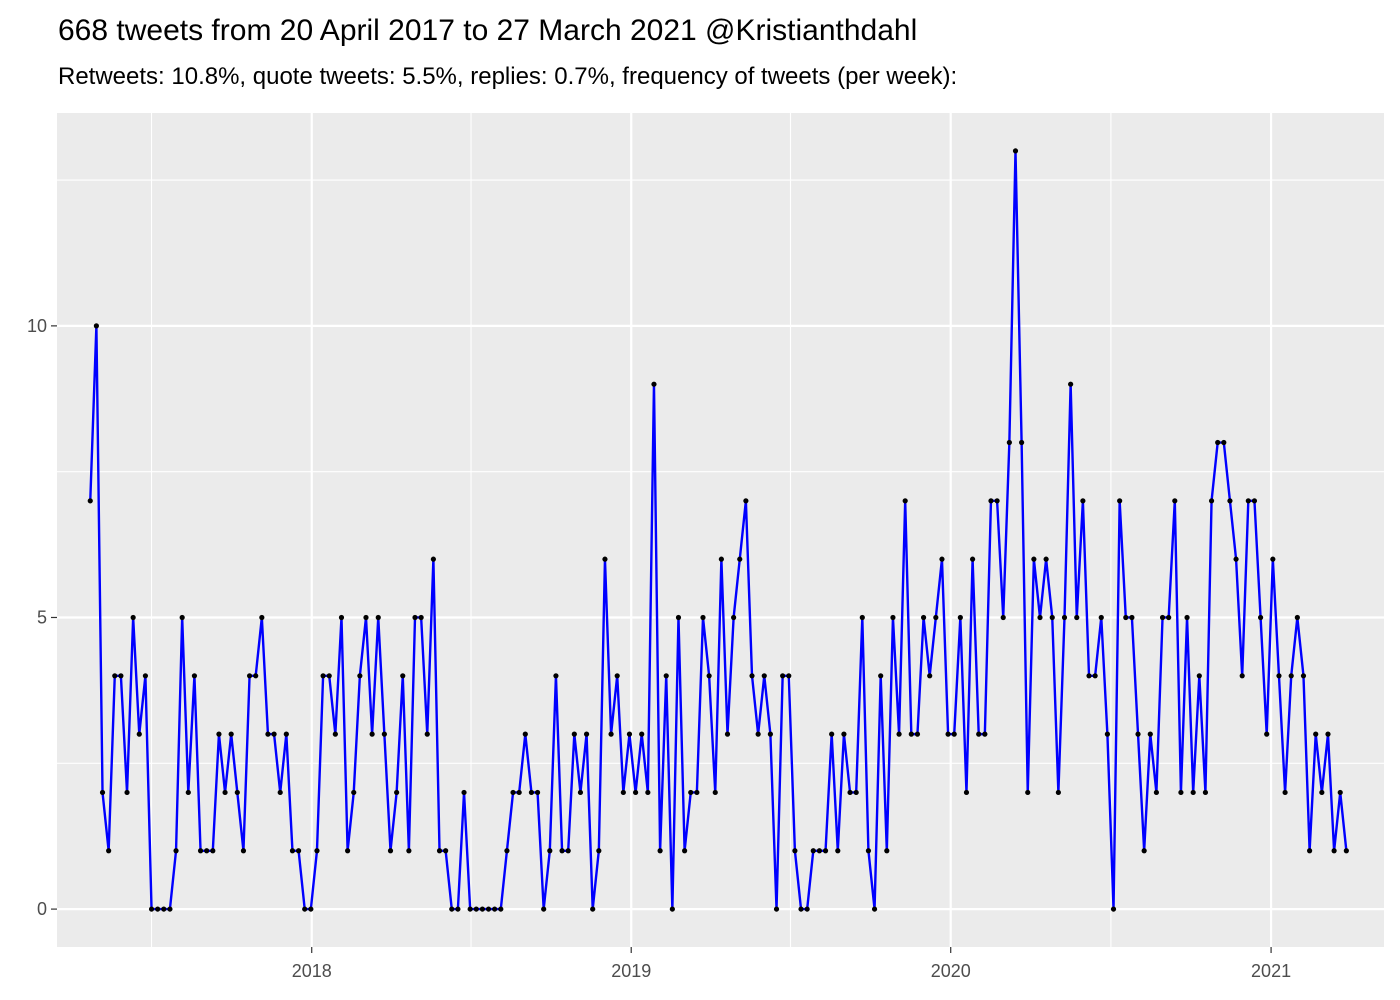 The width and height of the screenshot is (1400, 1000). I want to click on y-tick-label: 5, so click(42, 617).